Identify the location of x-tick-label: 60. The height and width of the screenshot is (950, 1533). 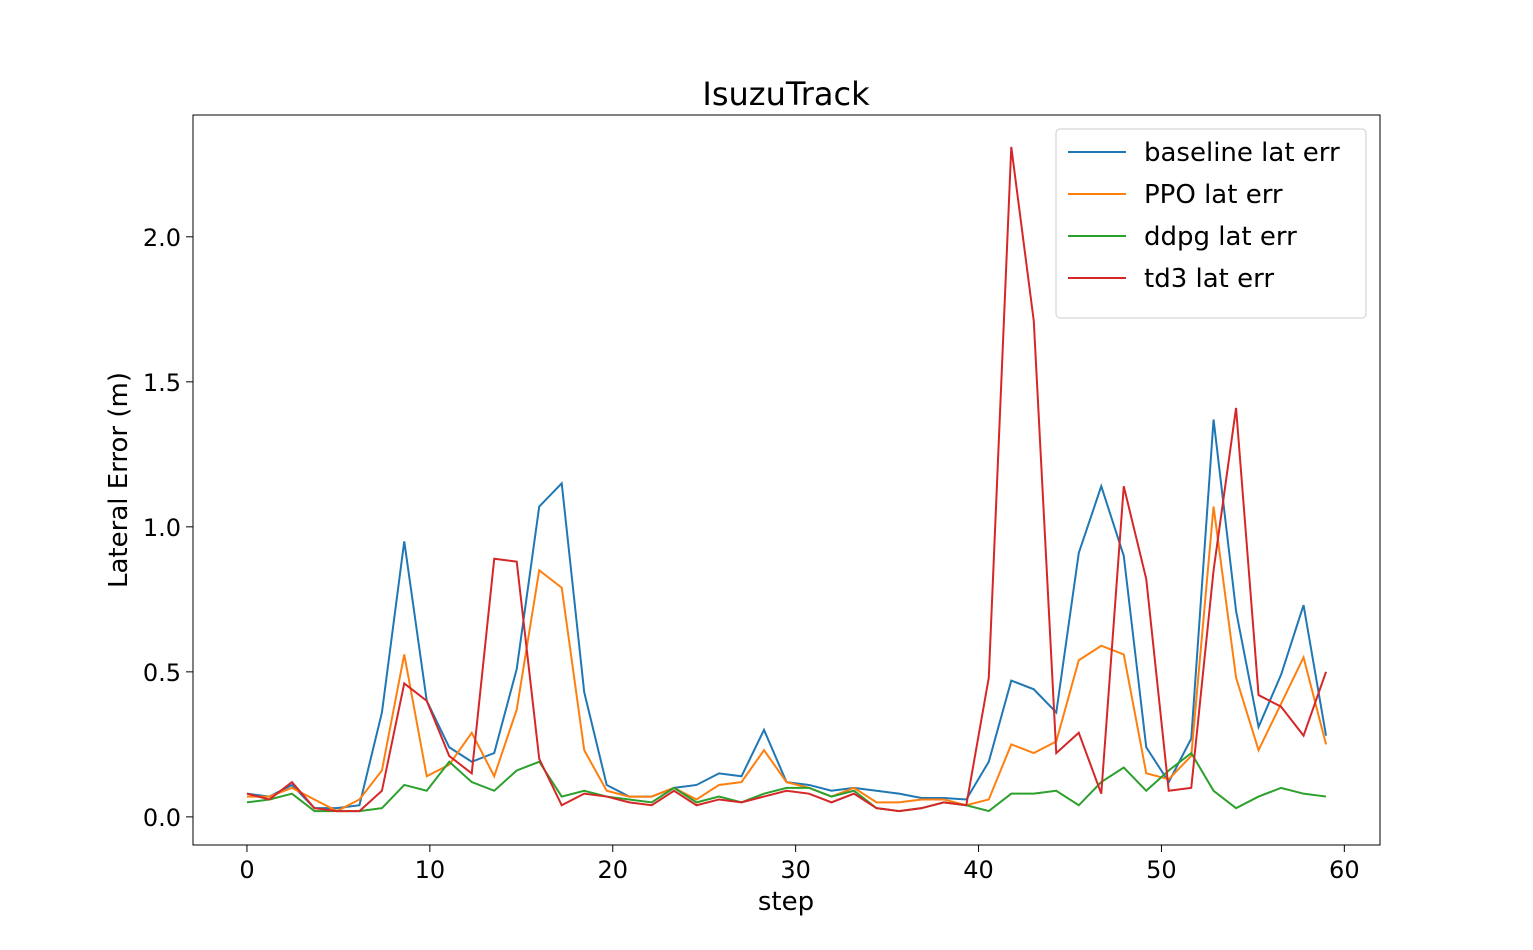
(1344, 870).